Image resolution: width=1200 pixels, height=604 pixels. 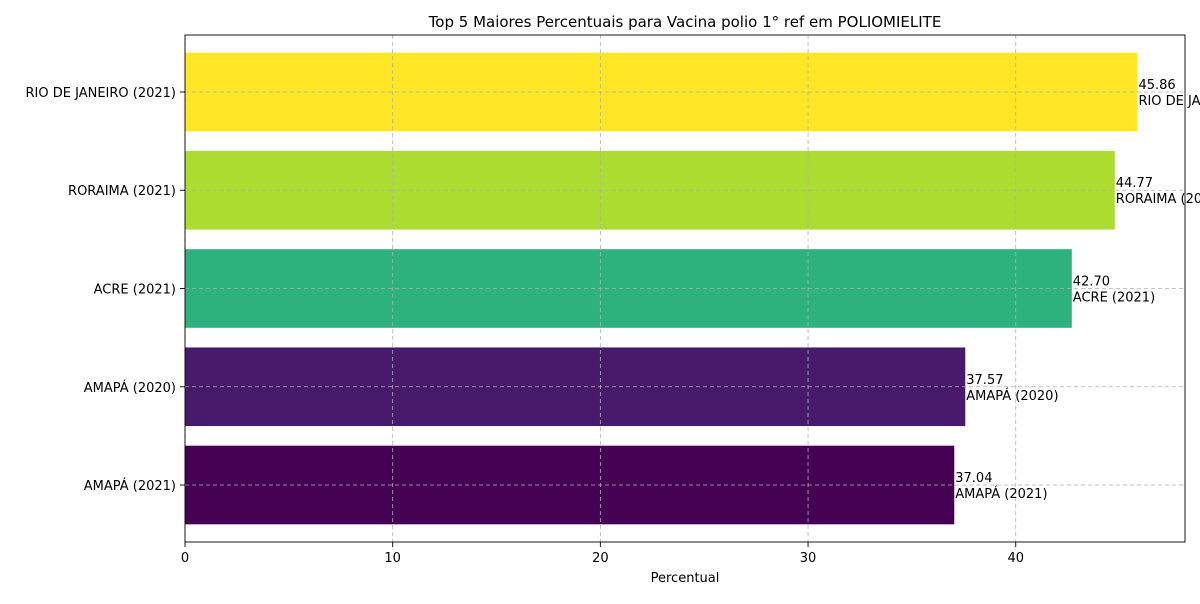 What do you see at coordinates (1134, 183) in the screenshot?
I see `value-label-3: 44.77` at bounding box center [1134, 183].